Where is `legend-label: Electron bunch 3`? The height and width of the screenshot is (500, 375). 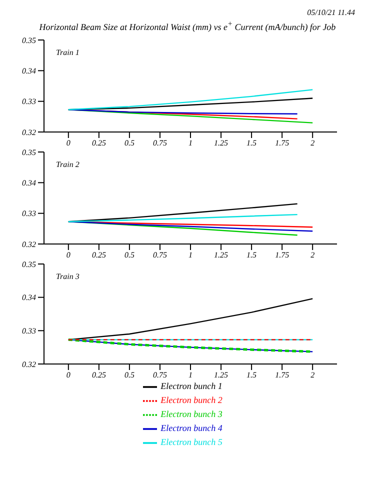 legend-label: Electron bunch 3 is located at coordinates (191, 414).